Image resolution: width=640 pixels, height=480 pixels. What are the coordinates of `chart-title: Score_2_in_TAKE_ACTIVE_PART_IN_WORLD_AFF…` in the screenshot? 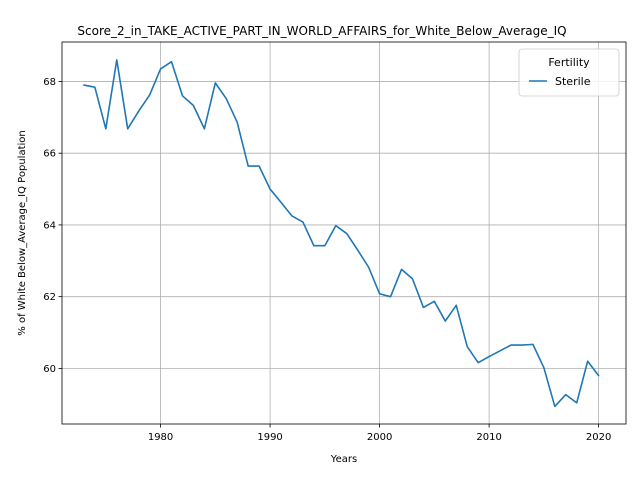 It's located at (321, 31).